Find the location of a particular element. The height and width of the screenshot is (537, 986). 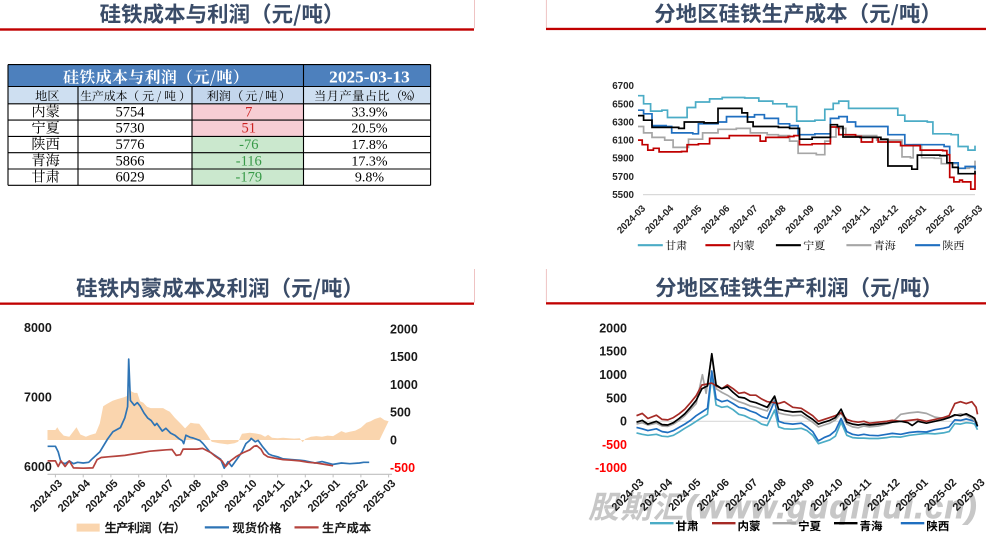

svg-text: 5754 is located at coordinates (131, 112).